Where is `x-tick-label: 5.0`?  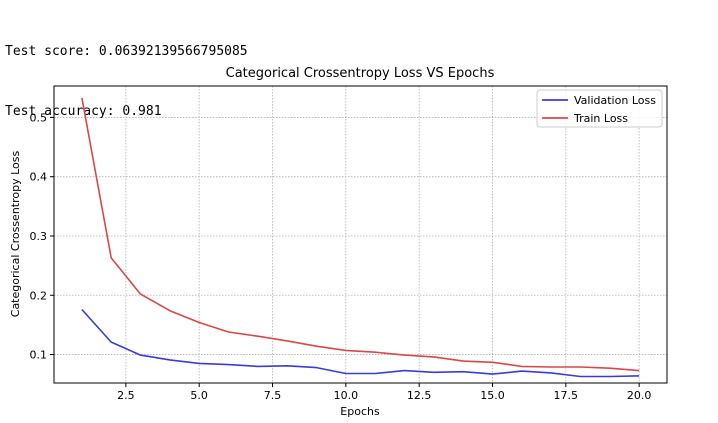
x-tick-label: 5.0 is located at coordinates (199, 395).